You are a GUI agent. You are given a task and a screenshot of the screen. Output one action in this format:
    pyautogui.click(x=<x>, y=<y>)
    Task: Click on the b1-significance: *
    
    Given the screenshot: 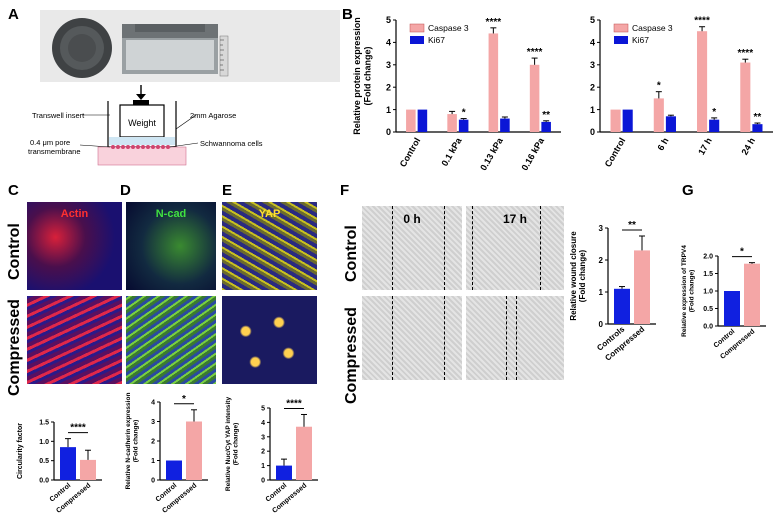 What is the action you would take?
    pyautogui.click(x=464, y=113)
    